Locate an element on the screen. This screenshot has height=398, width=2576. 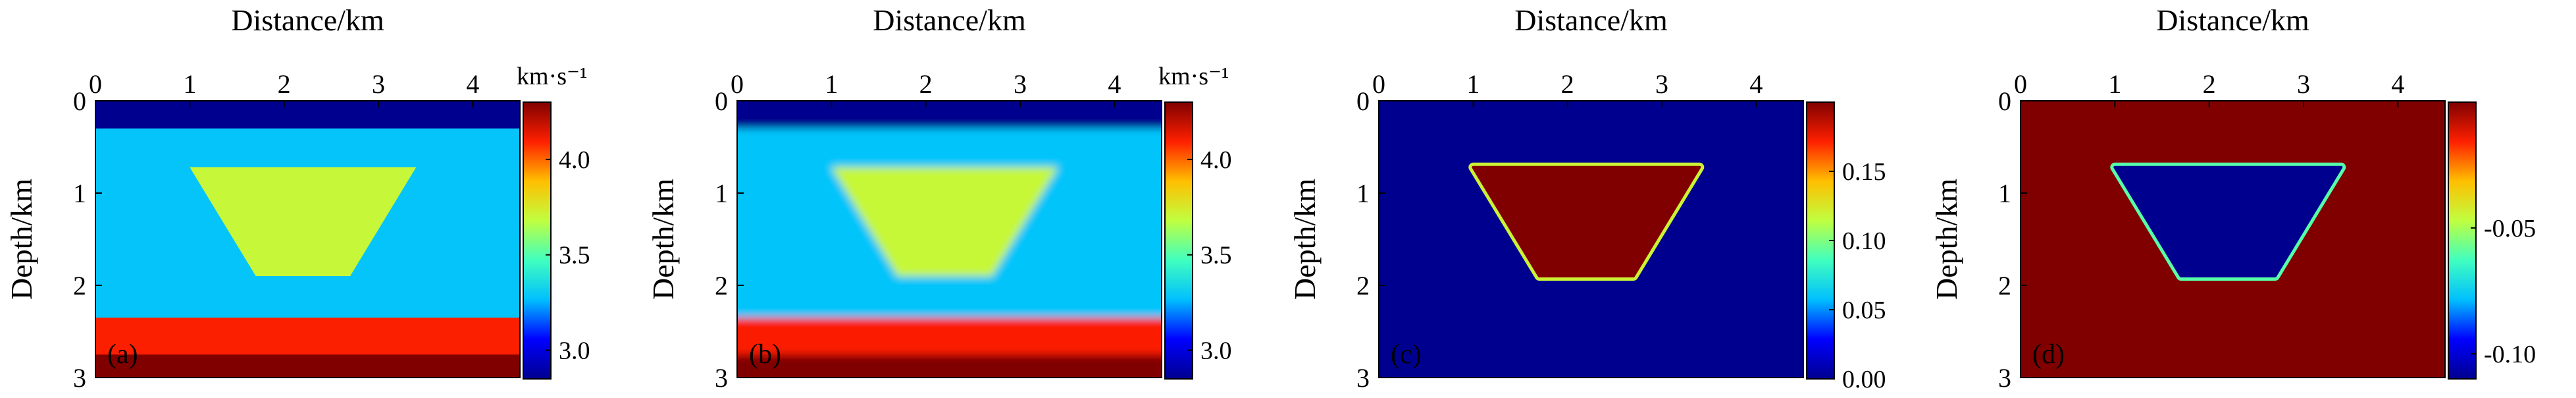
panel-label: (b) is located at coordinates (765, 354).